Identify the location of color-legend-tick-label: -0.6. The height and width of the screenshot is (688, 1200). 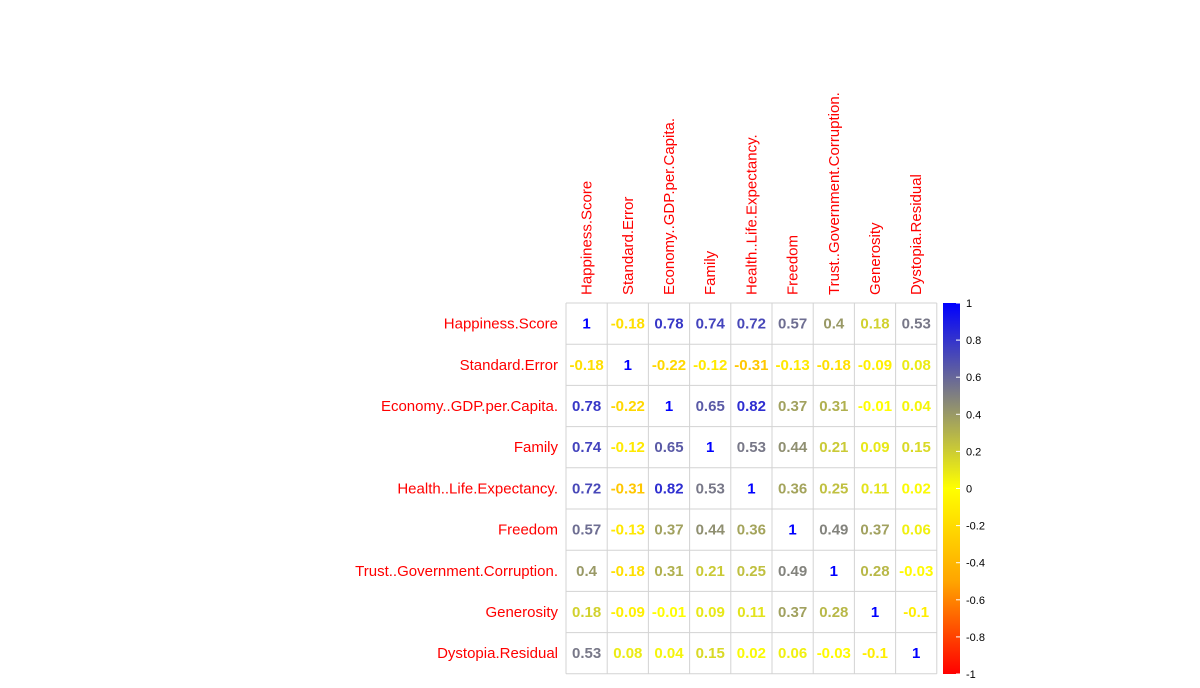
(975, 601).